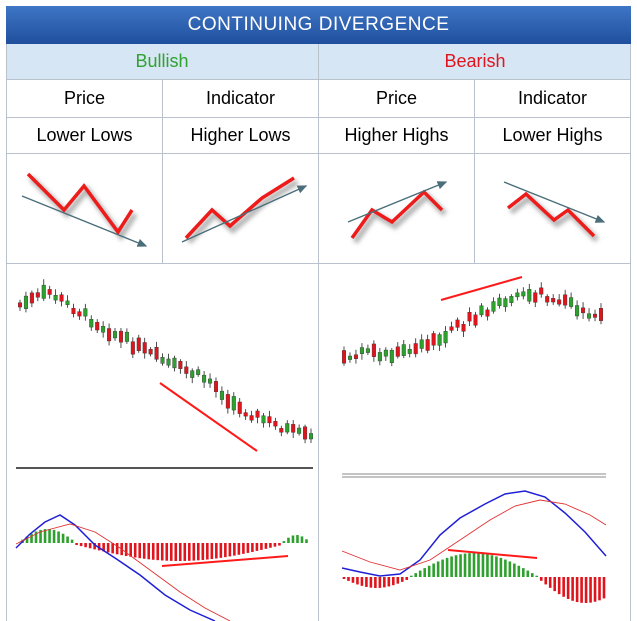 Image resolution: width=637 pixels, height=621 pixels. What do you see at coordinates (318, 25) in the screenshot?
I see `page-title: CONTINUING DIVERGENCE` at bounding box center [318, 25].